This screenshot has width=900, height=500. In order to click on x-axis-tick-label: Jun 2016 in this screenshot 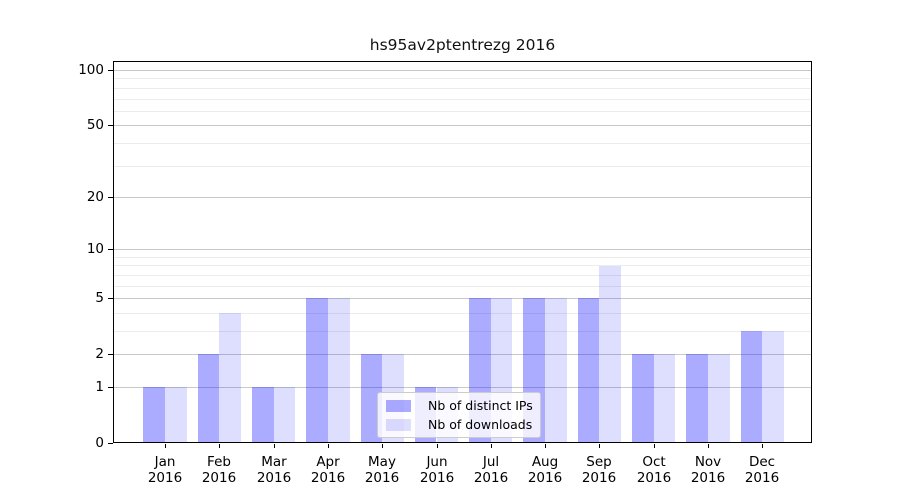, I will do `click(437, 470)`.